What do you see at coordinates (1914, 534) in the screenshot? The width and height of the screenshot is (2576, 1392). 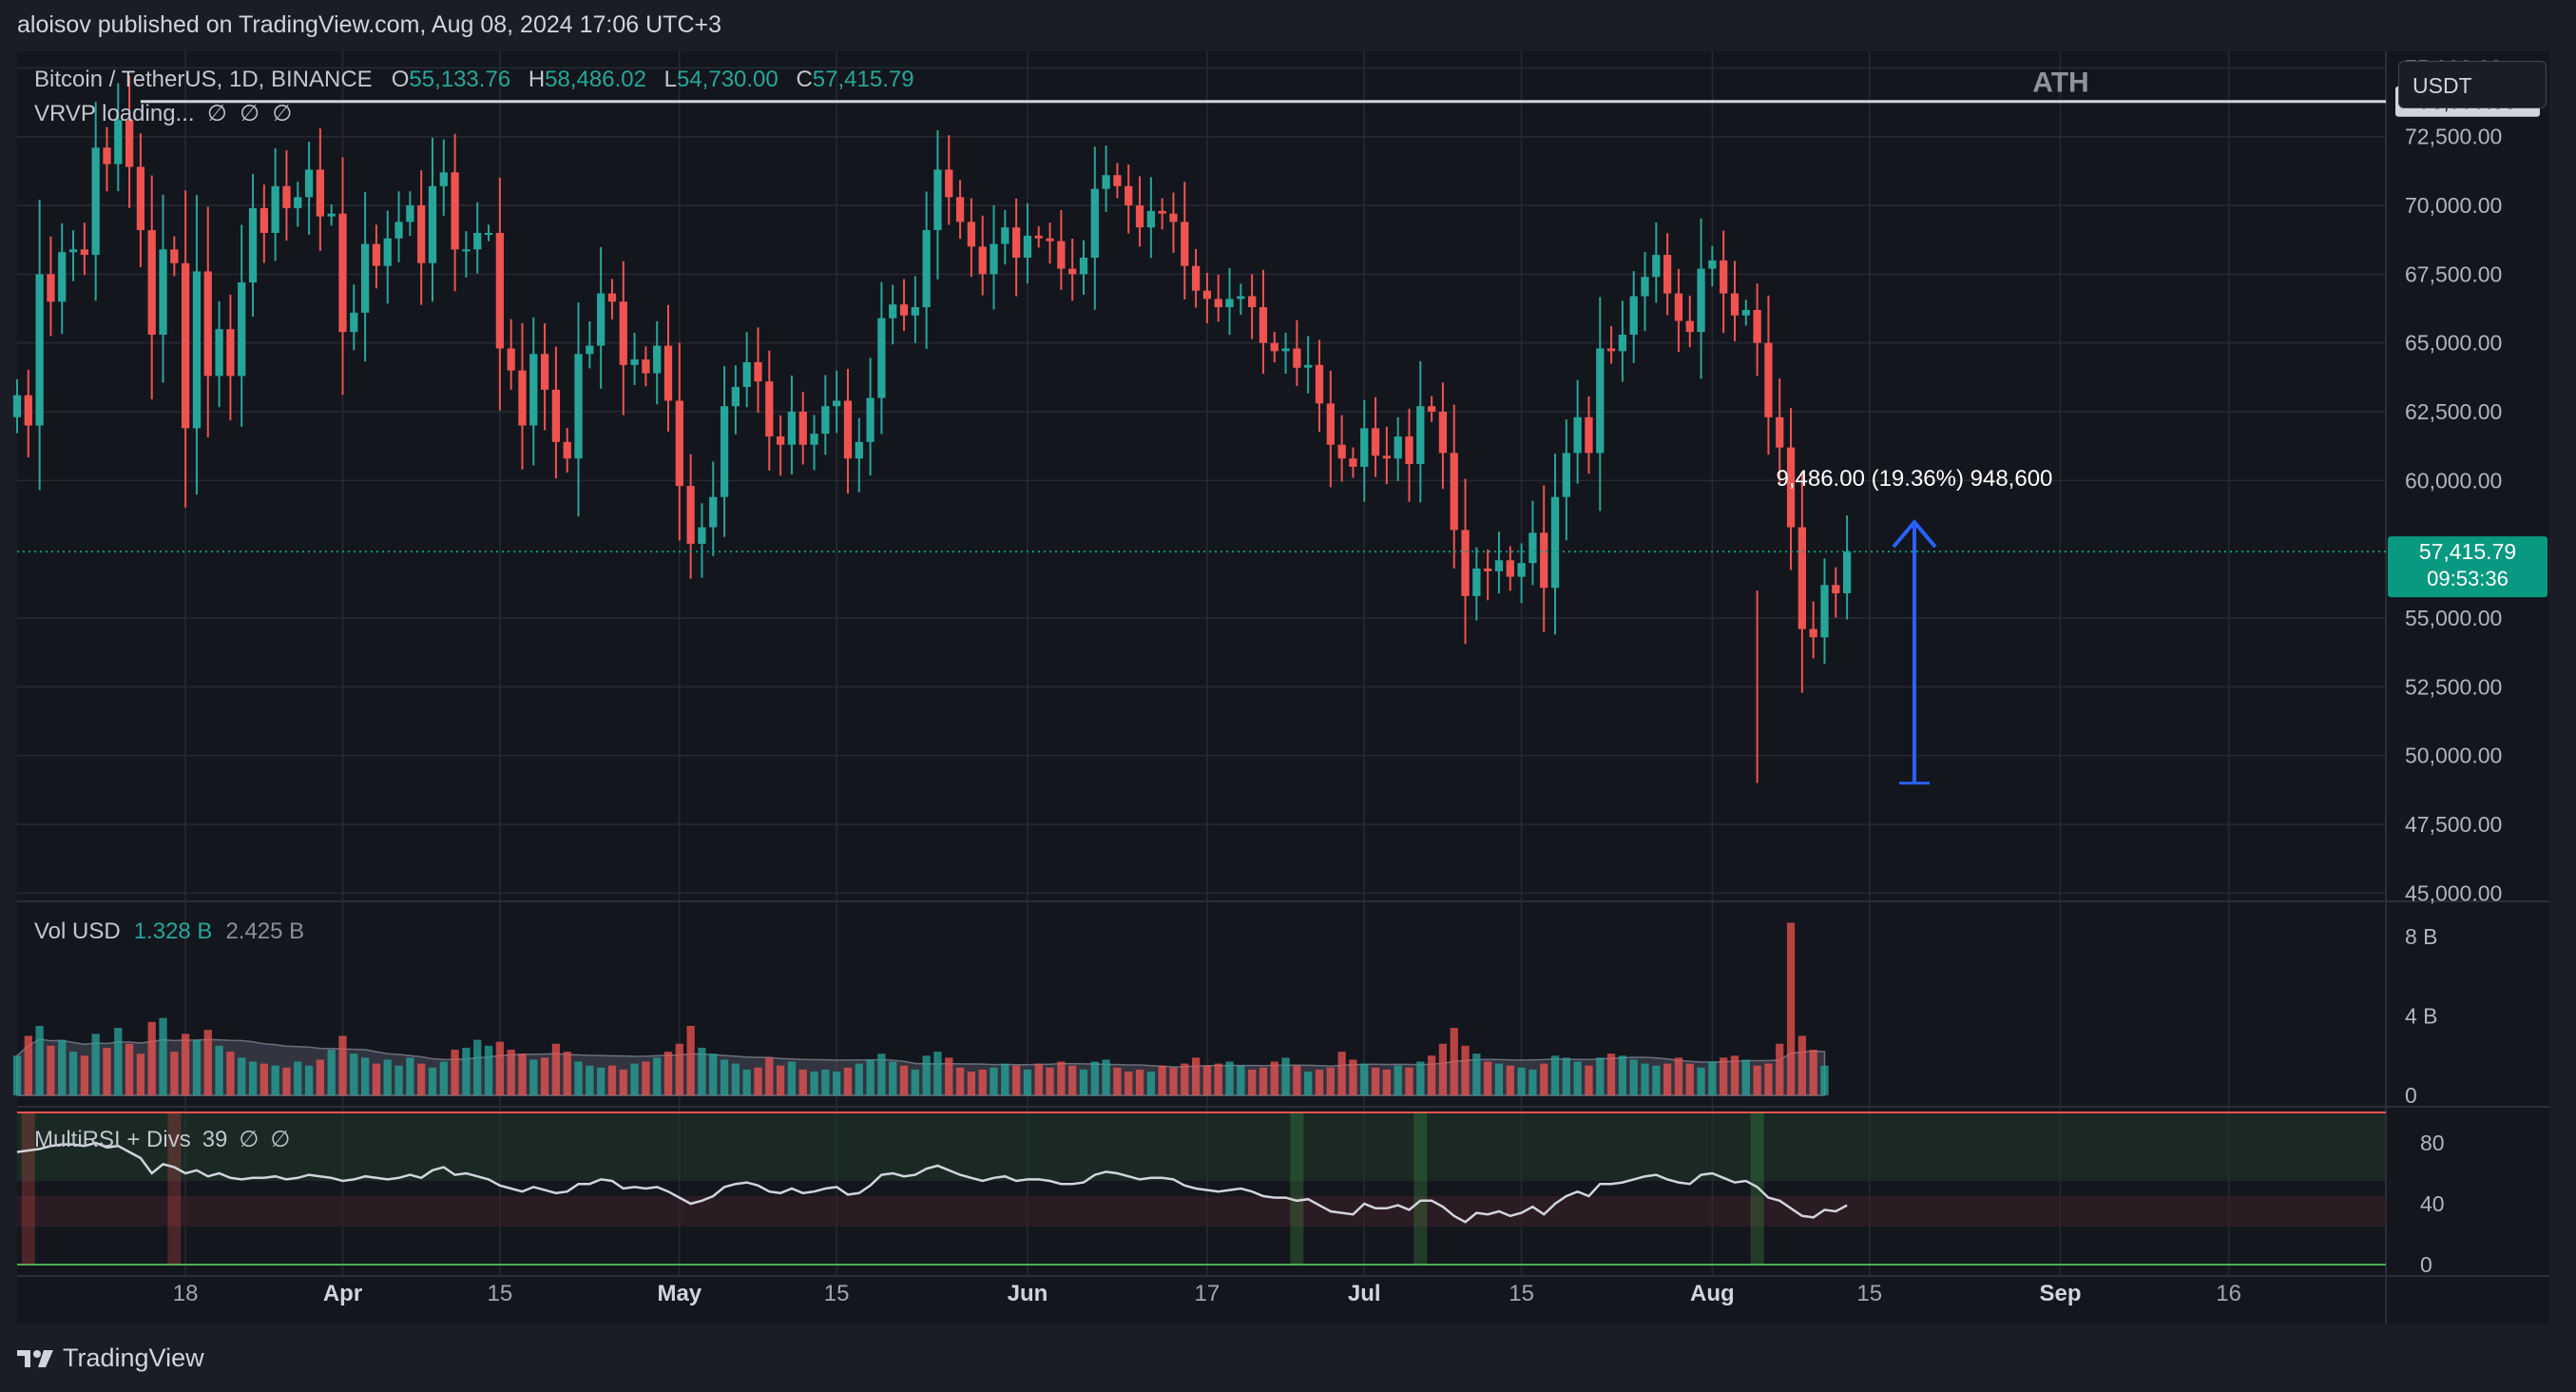 I see `measure-arrow-head` at bounding box center [1914, 534].